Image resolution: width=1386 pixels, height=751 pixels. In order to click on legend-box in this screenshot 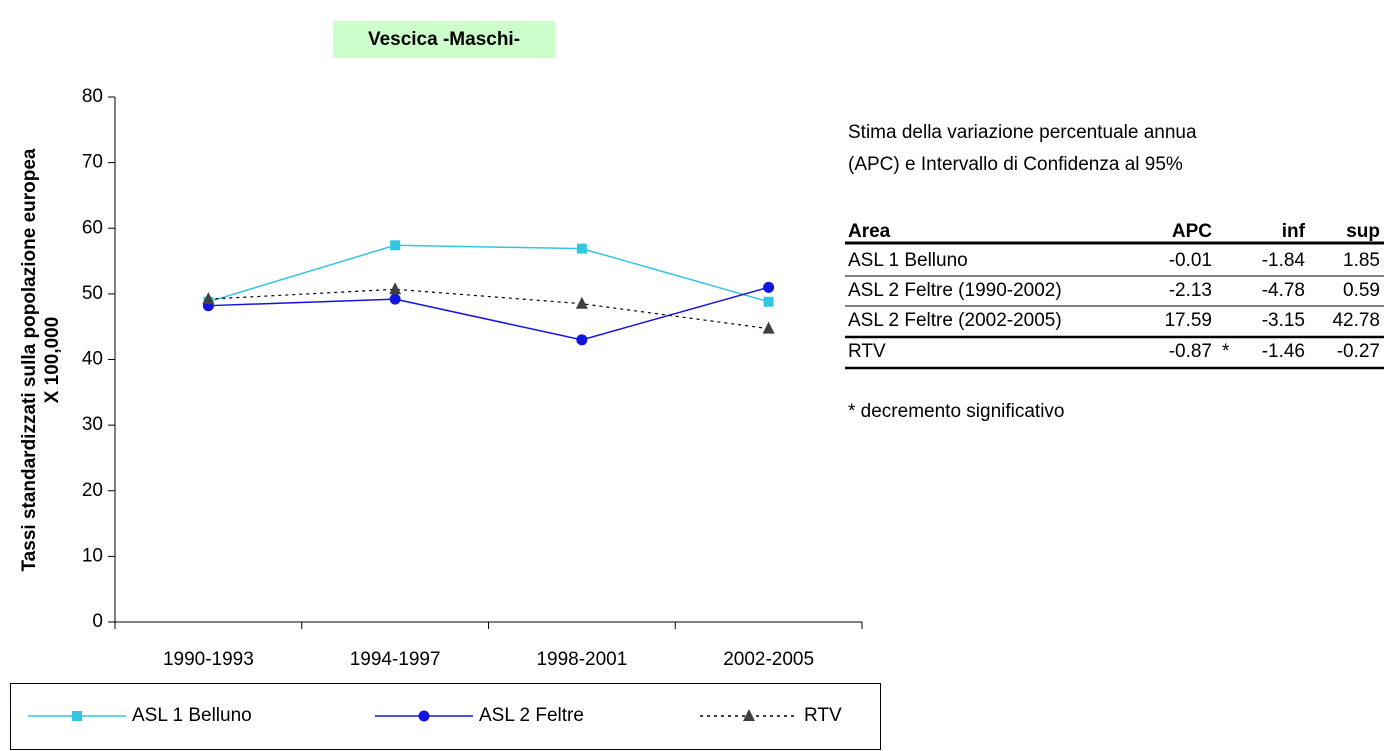, I will do `click(445, 716)`.